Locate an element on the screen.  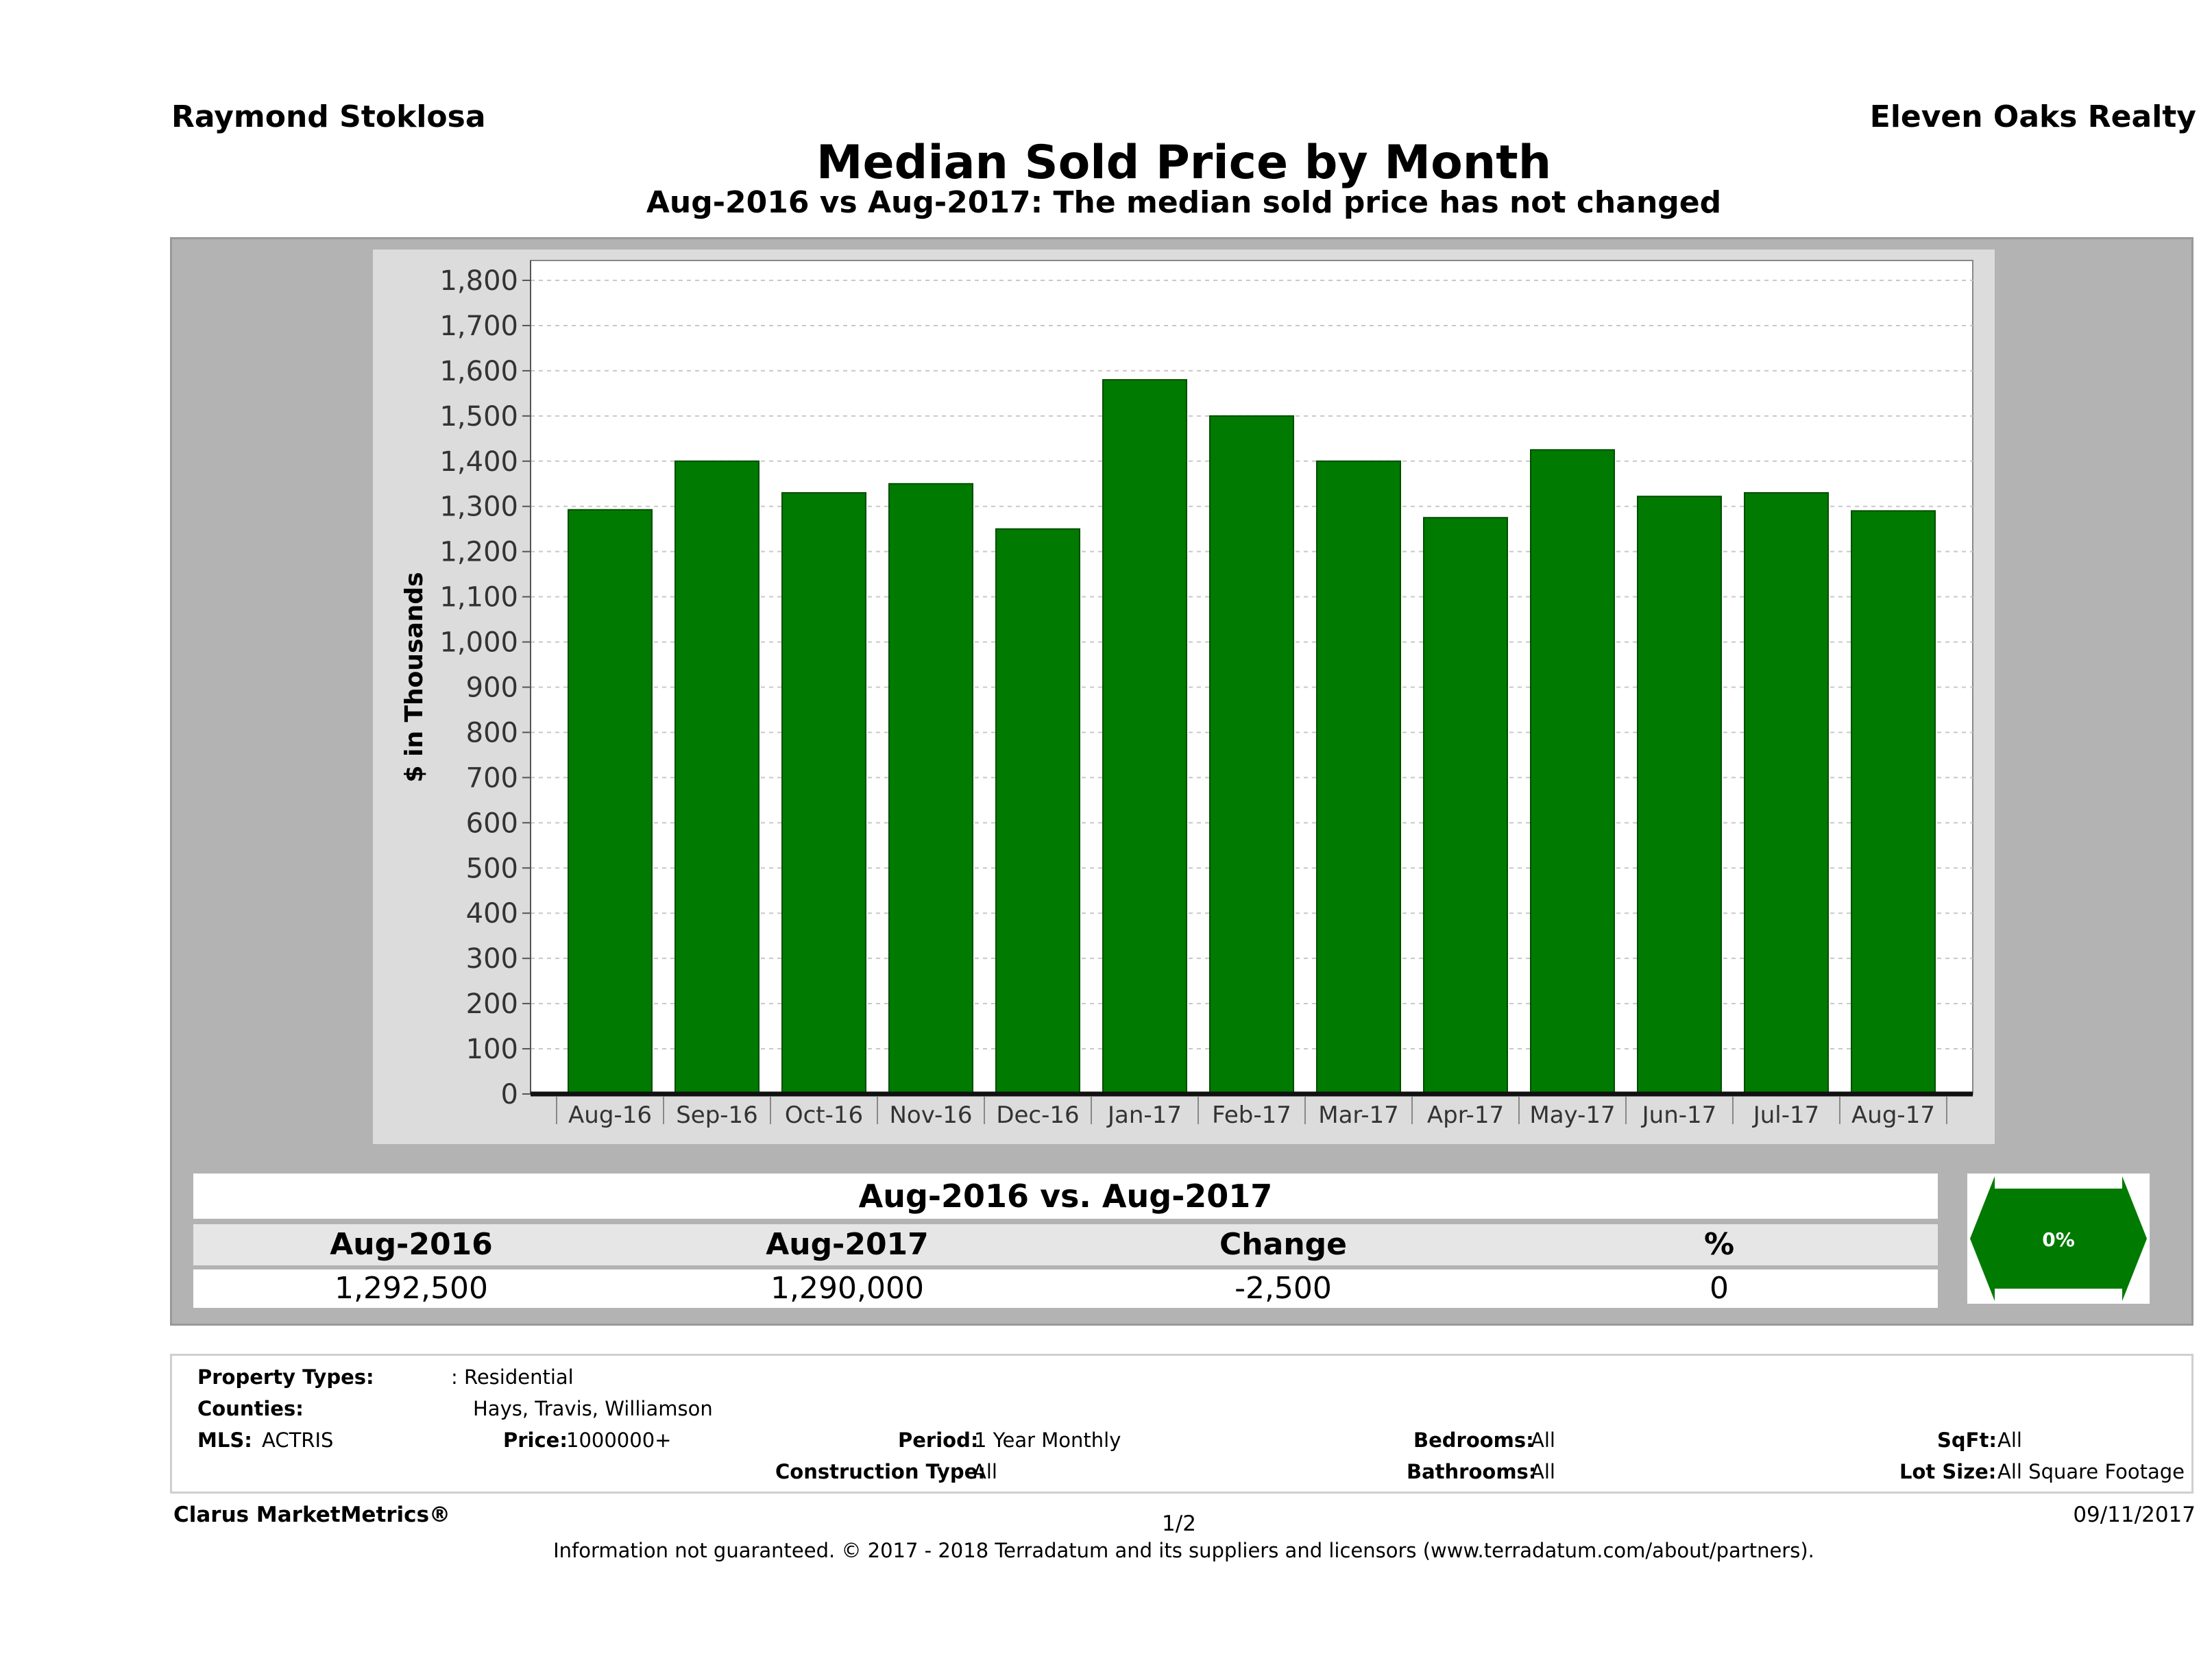
brokerage-name: Eleven Oaks Realty is located at coordinates (2032, 117).